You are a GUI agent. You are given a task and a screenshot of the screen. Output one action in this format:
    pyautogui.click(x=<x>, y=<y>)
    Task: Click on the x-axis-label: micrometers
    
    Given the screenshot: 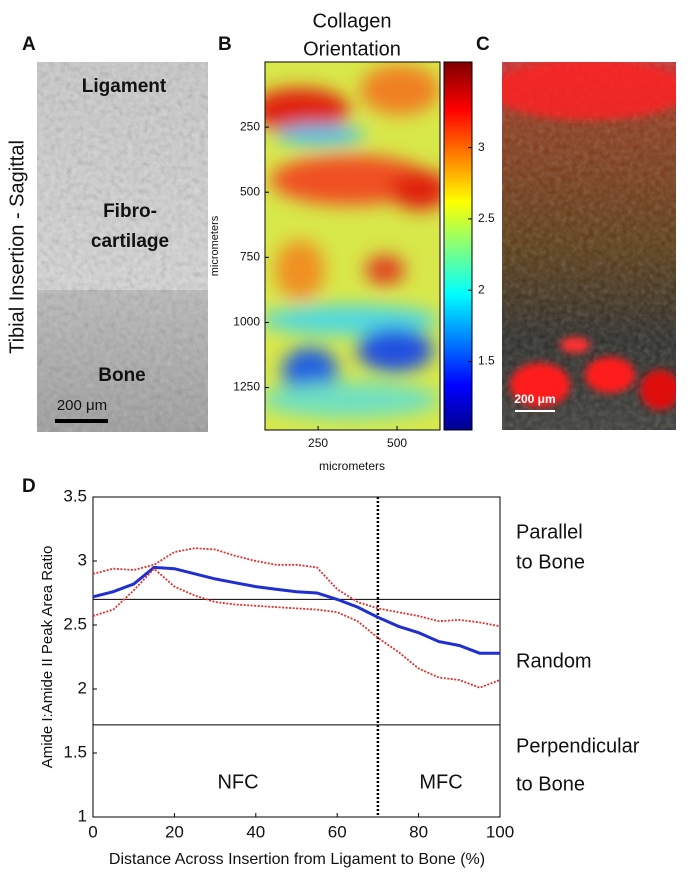 What is the action you would take?
    pyautogui.click(x=352, y=466)
    